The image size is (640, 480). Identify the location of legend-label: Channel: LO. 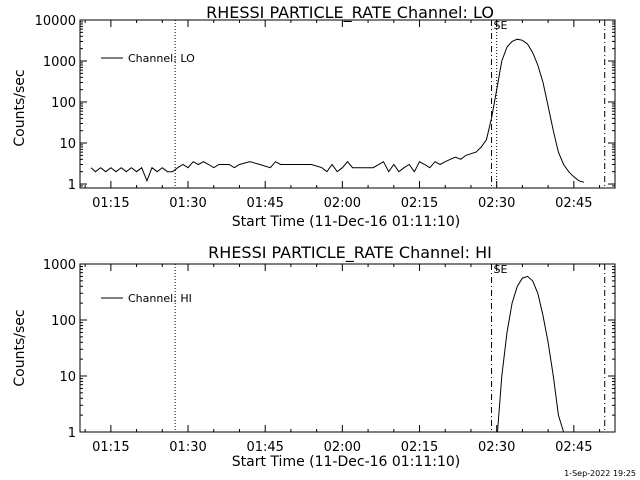
(161, 58).